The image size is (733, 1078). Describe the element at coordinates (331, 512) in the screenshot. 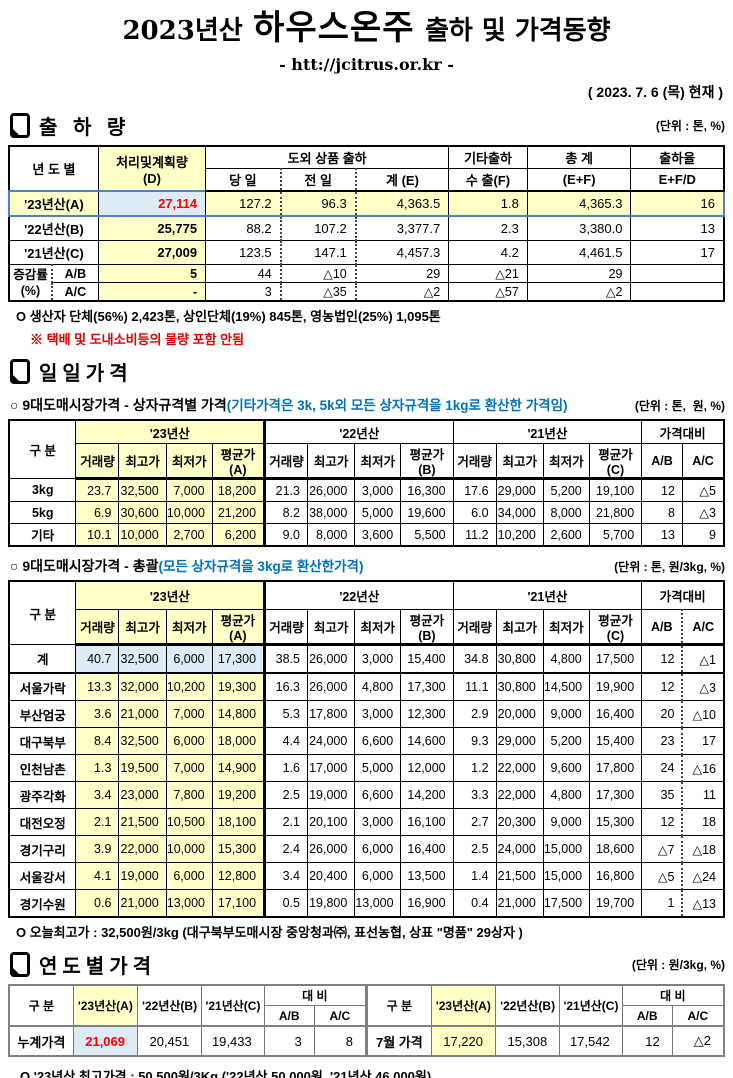

I see `data-cell: 38,000` at that location.